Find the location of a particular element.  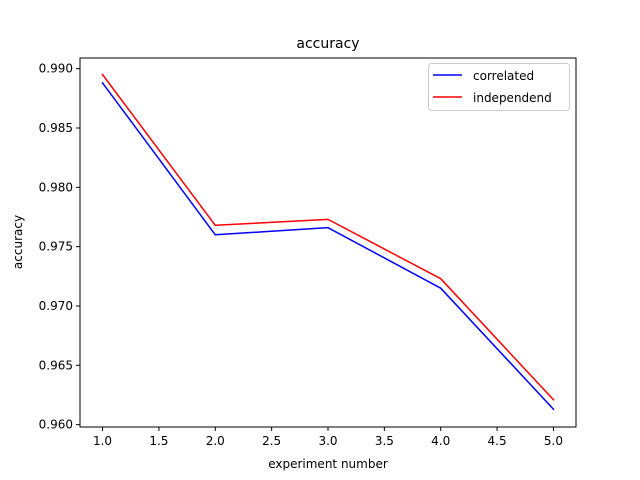

y-tick-label: 0.970 is located at coordinates (56, 306).